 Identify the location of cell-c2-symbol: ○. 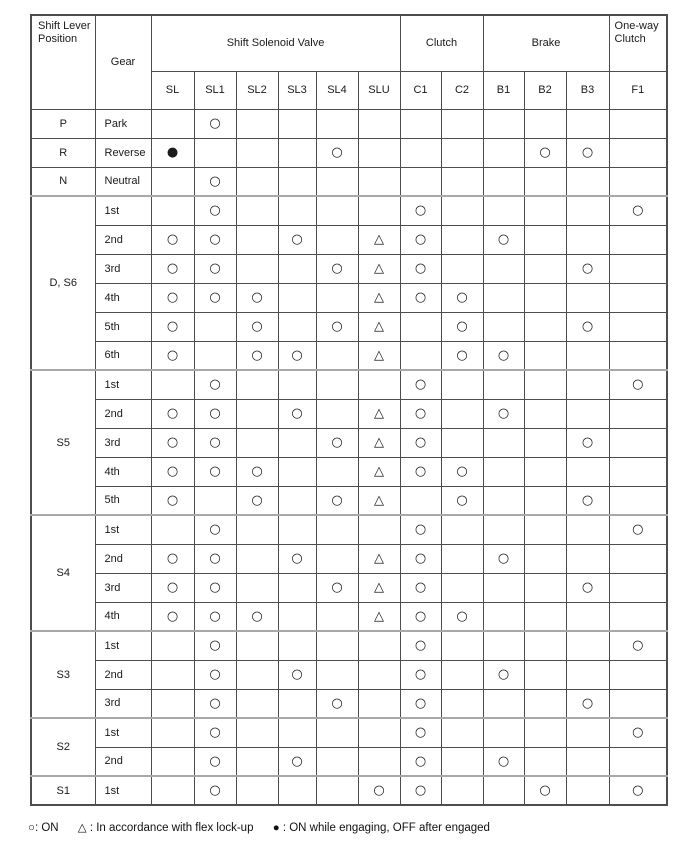
(462, 616).